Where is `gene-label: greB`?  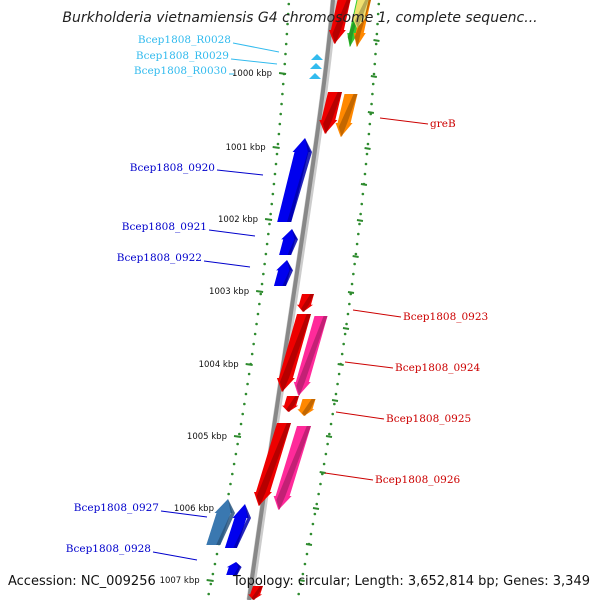 gene-label: greB is located at coordinates (443, 124).